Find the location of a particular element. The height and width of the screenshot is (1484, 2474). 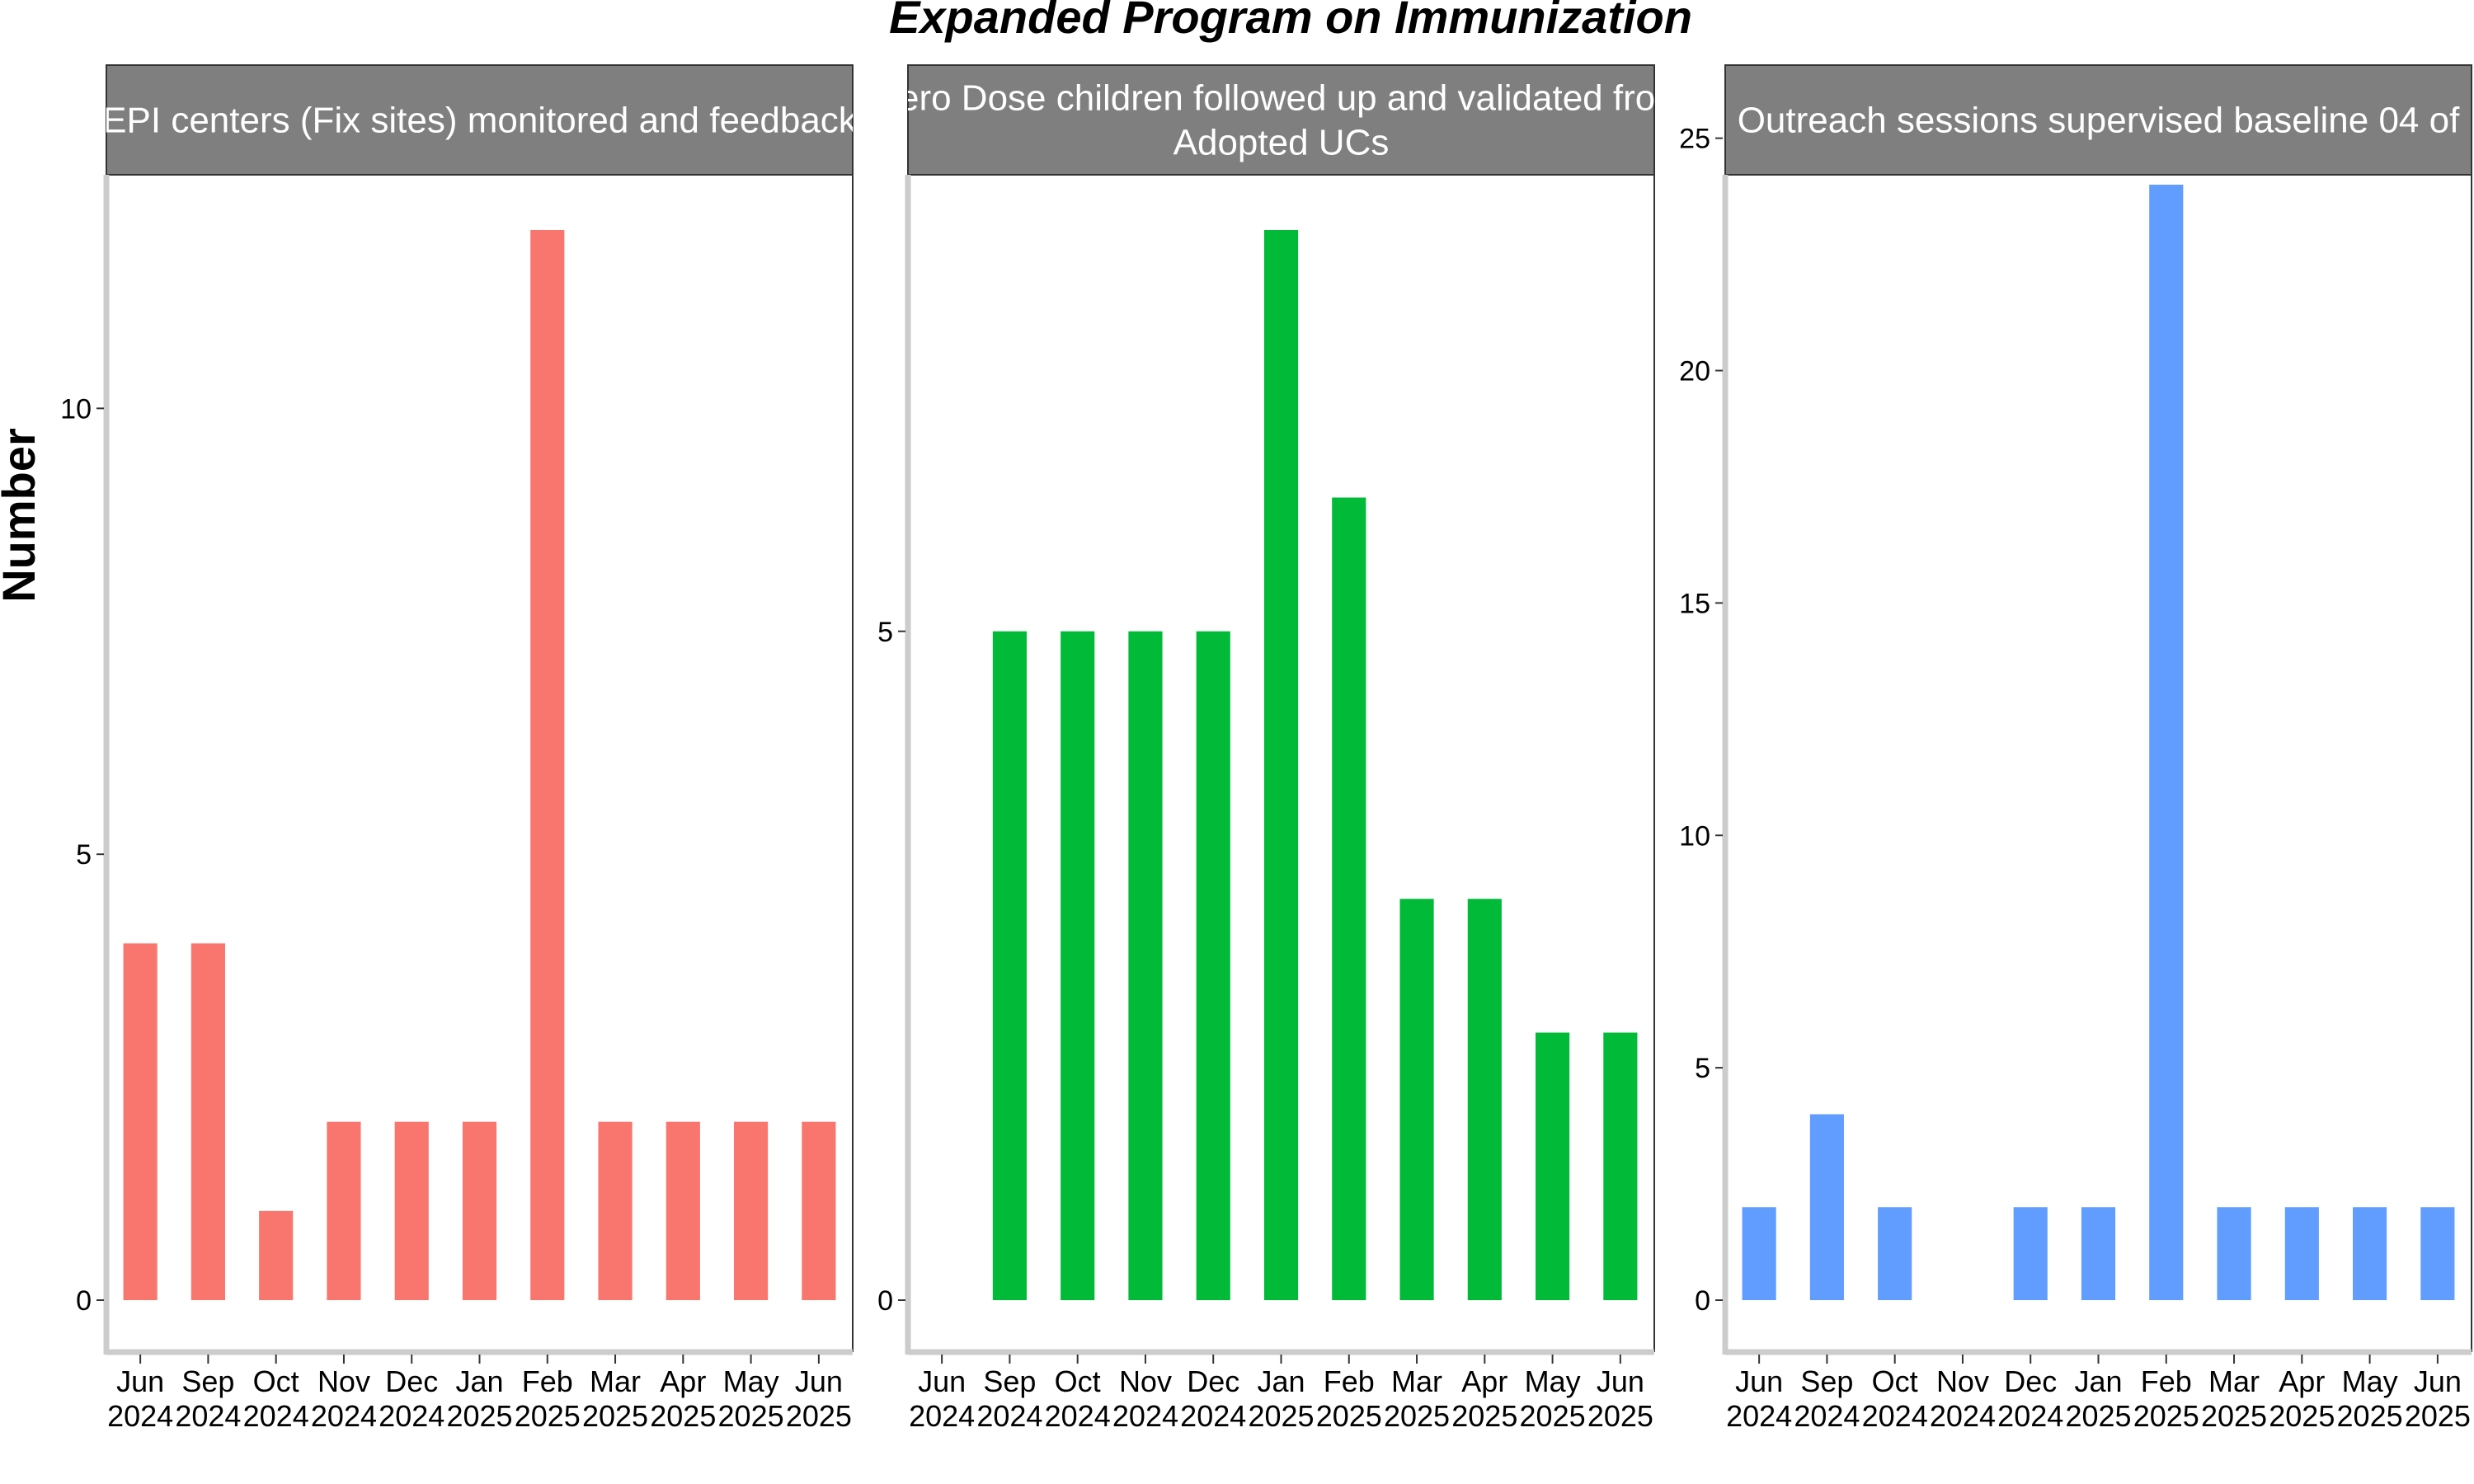

y-tick-label: 15 is located at coordinates (1694, 603).